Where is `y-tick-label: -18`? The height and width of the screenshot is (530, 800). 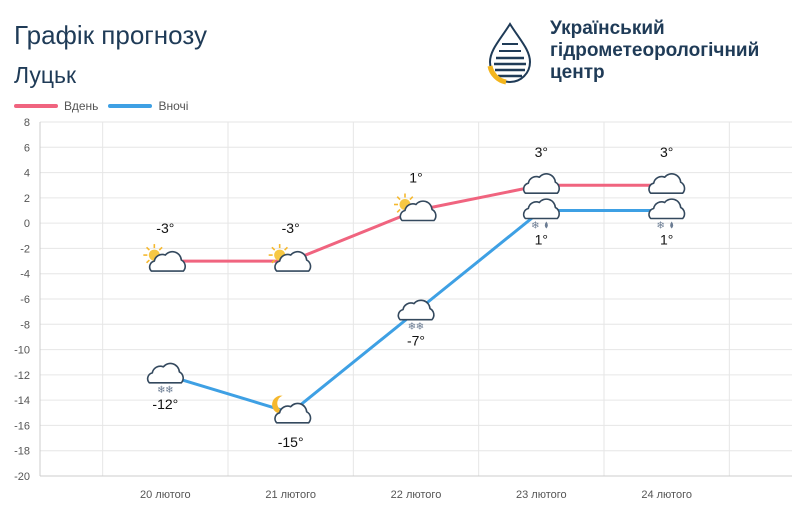
y-tick-label: -18 is located at coordinates (22, 452).